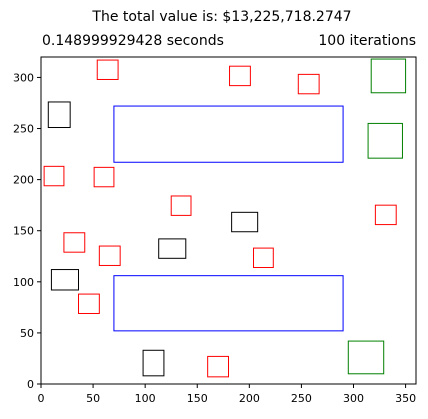 The height and width of the screenshot is (419, 428). What do you see at coordinates (93, 398) in the screenshot?
I see `x-tick-label: 50` at bounding box center [93, 398].